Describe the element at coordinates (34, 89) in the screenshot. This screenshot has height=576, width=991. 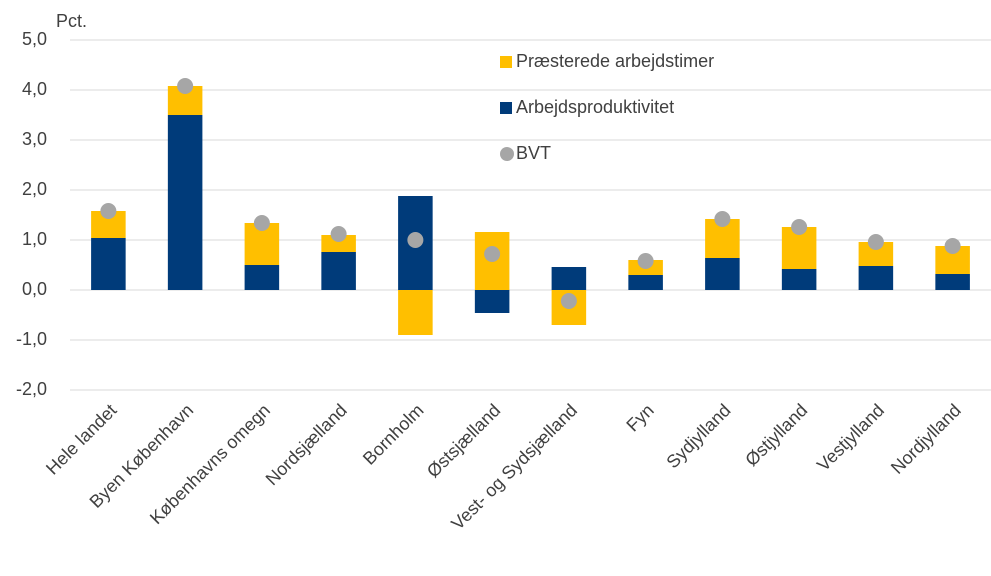
I see `y-tick-label: 4,0` at that location.